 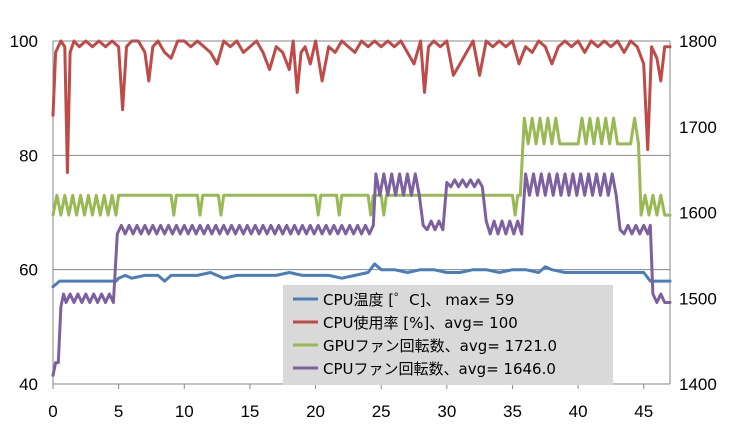 What do you see at coordinates (52, 411) in the screenshot?
I see `x-tick-label: 0` at bounding box center [52, 411].